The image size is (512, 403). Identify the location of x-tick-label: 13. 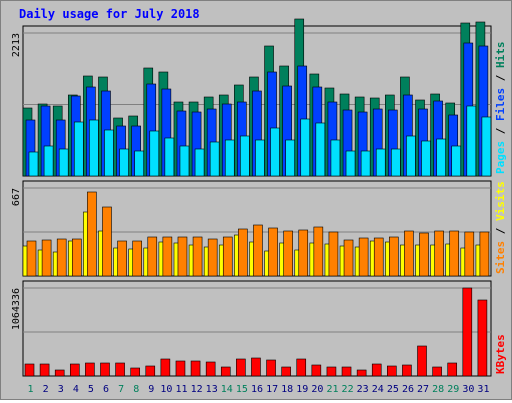
(212, 389).